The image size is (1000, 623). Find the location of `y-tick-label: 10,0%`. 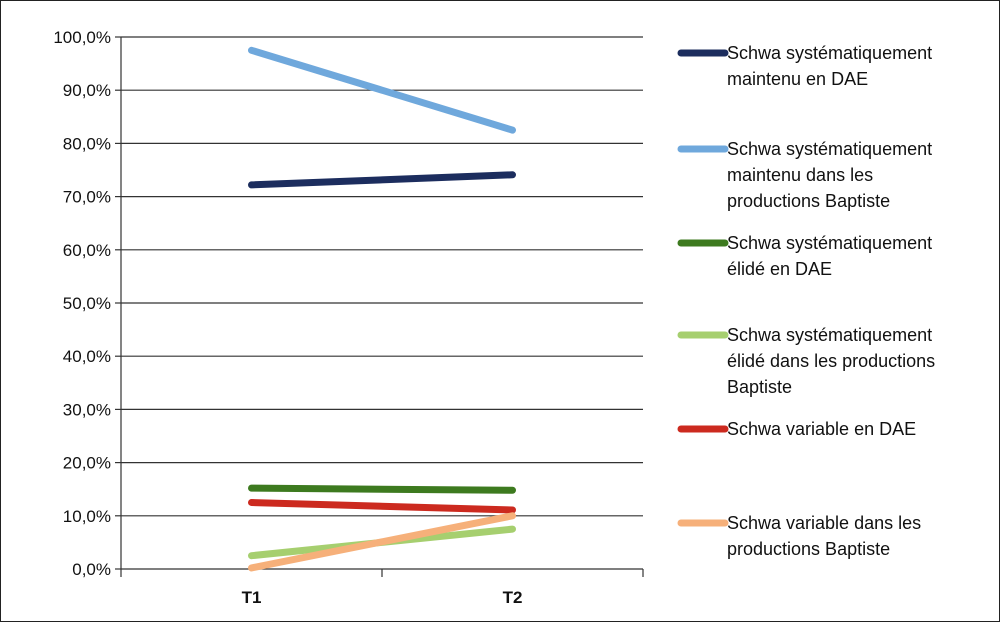

y-tick-label: 10,0% is located at coordinates (87, 516).